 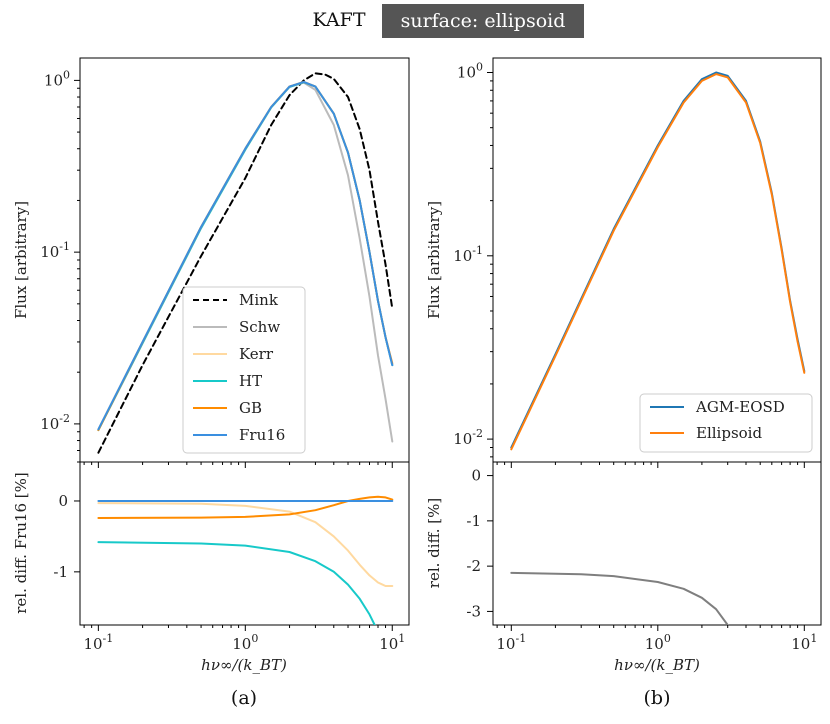 What do you see at coordinates (726, 423) in the screenshot?
I see `legend-b` at bounding box center [726, 423].